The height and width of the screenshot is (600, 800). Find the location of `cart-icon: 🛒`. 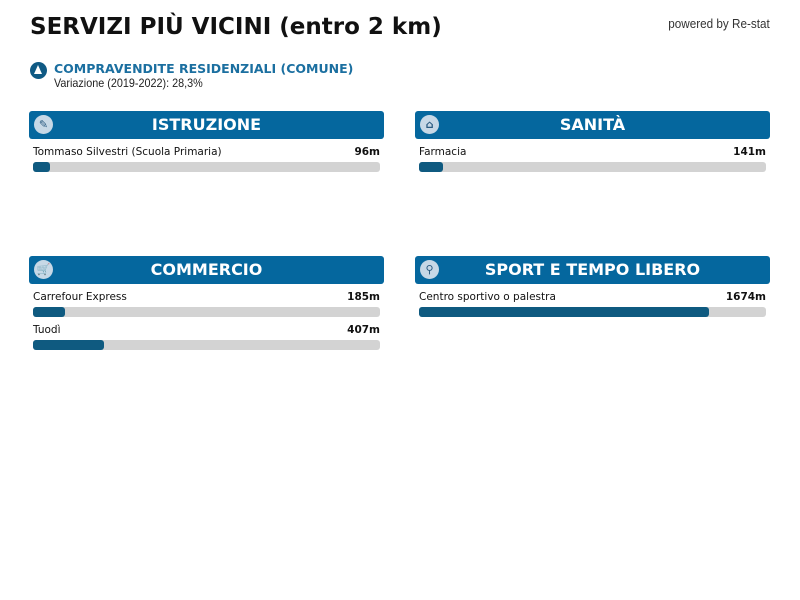

cart-icon: 🛒 is located at coordinates (43, 269).